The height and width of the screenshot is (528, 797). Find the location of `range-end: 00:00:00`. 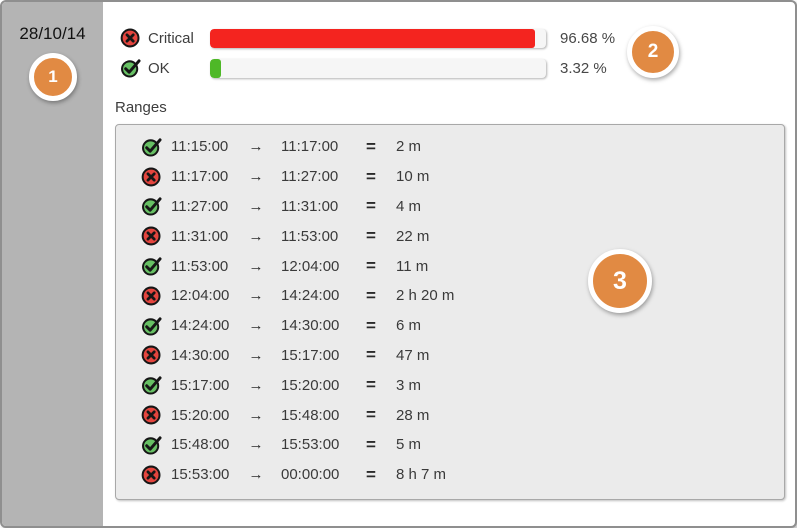

range-end: 00:00:00 is located at coordinates (310, 475).